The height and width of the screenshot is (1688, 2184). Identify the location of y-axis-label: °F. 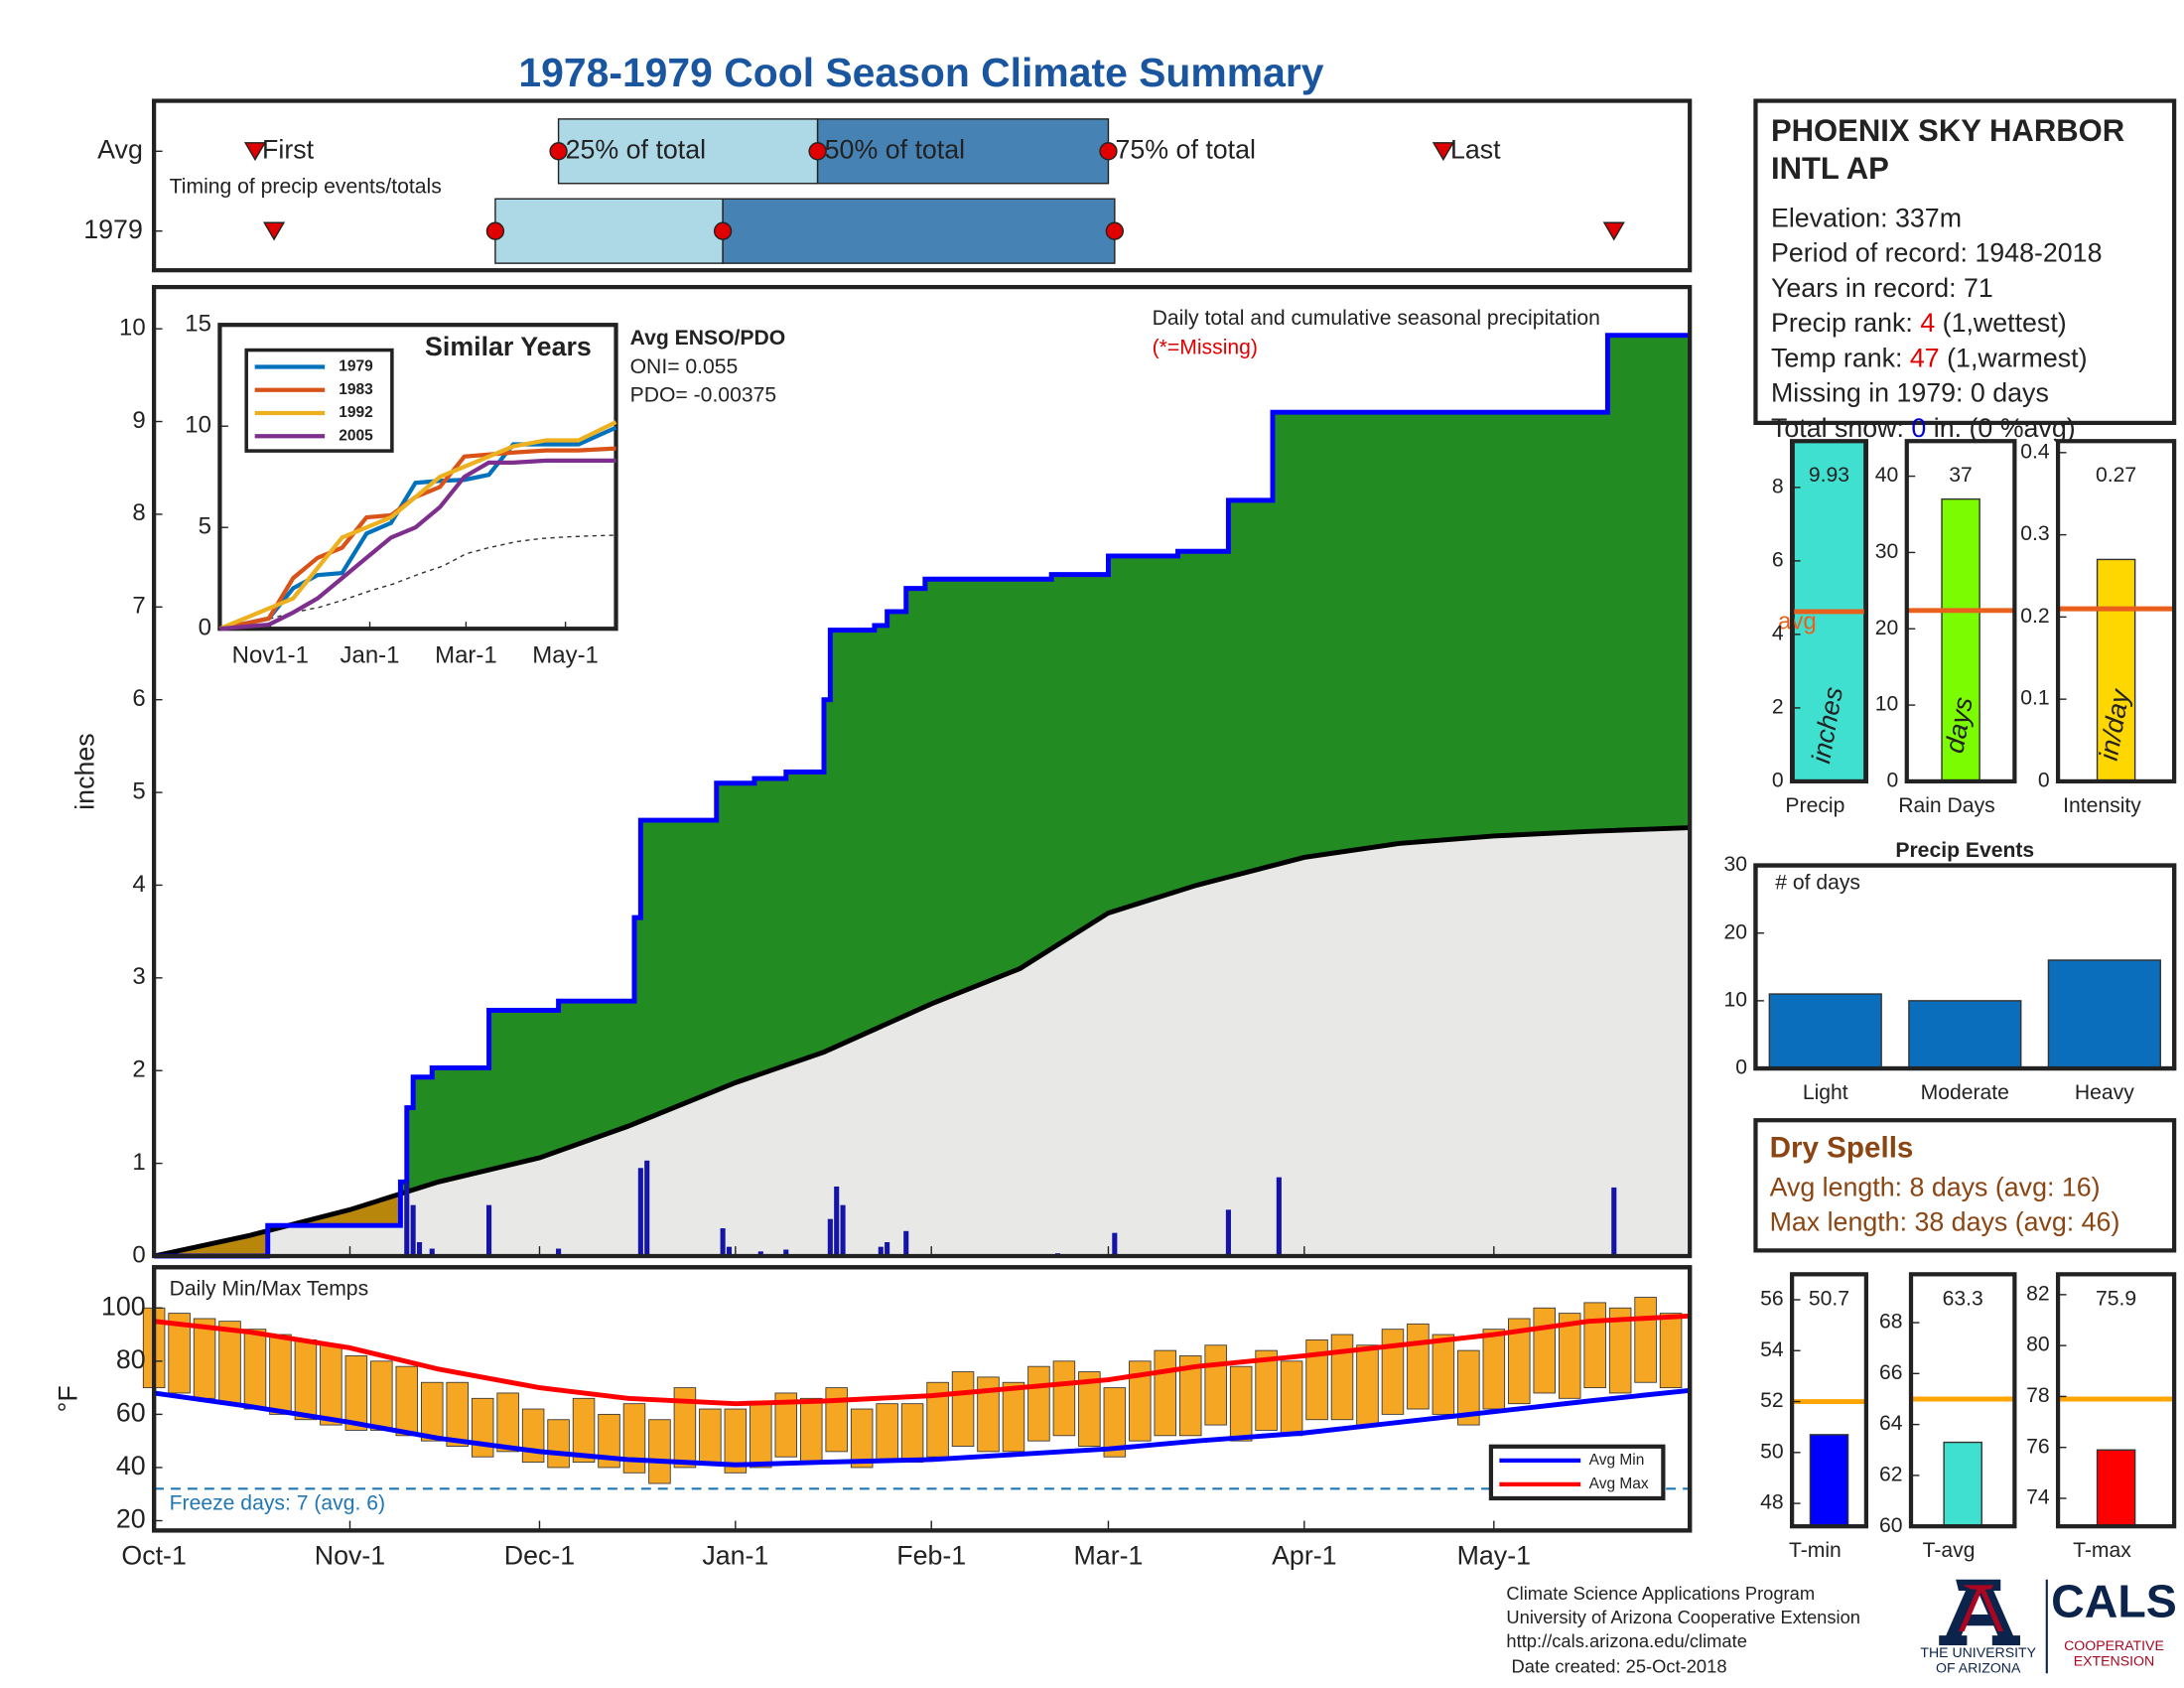
(68, 1398).